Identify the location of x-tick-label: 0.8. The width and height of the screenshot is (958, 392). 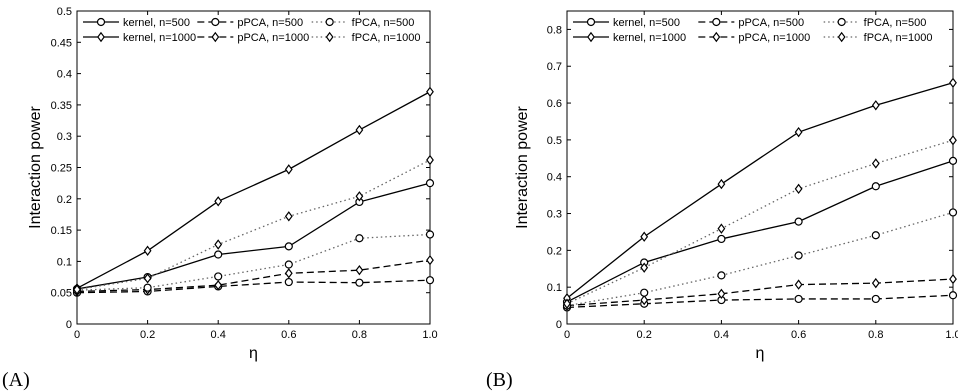
(875, 335).